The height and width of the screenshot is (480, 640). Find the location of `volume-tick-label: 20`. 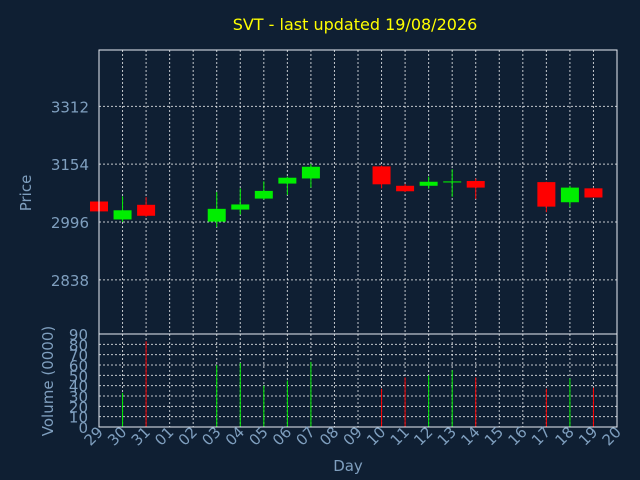

volume-tick-label: 20 is located at coordinates (78, 407).